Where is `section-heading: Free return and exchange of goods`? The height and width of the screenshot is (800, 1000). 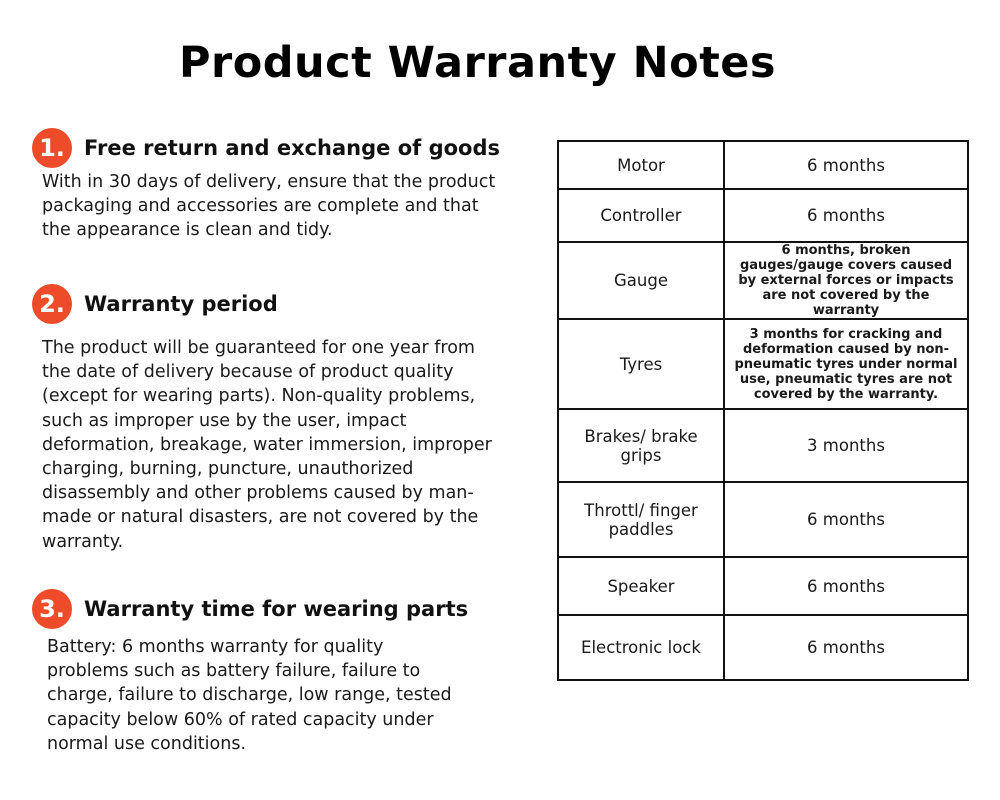
section-heading: Free return and exchange of goods is located at coordinates (292, 148).